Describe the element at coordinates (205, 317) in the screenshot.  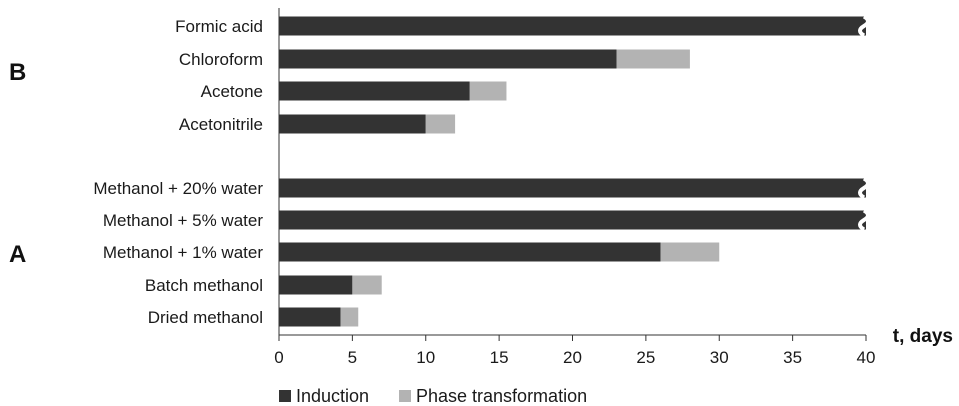
I see `category-label: Dried methanol` at that location.